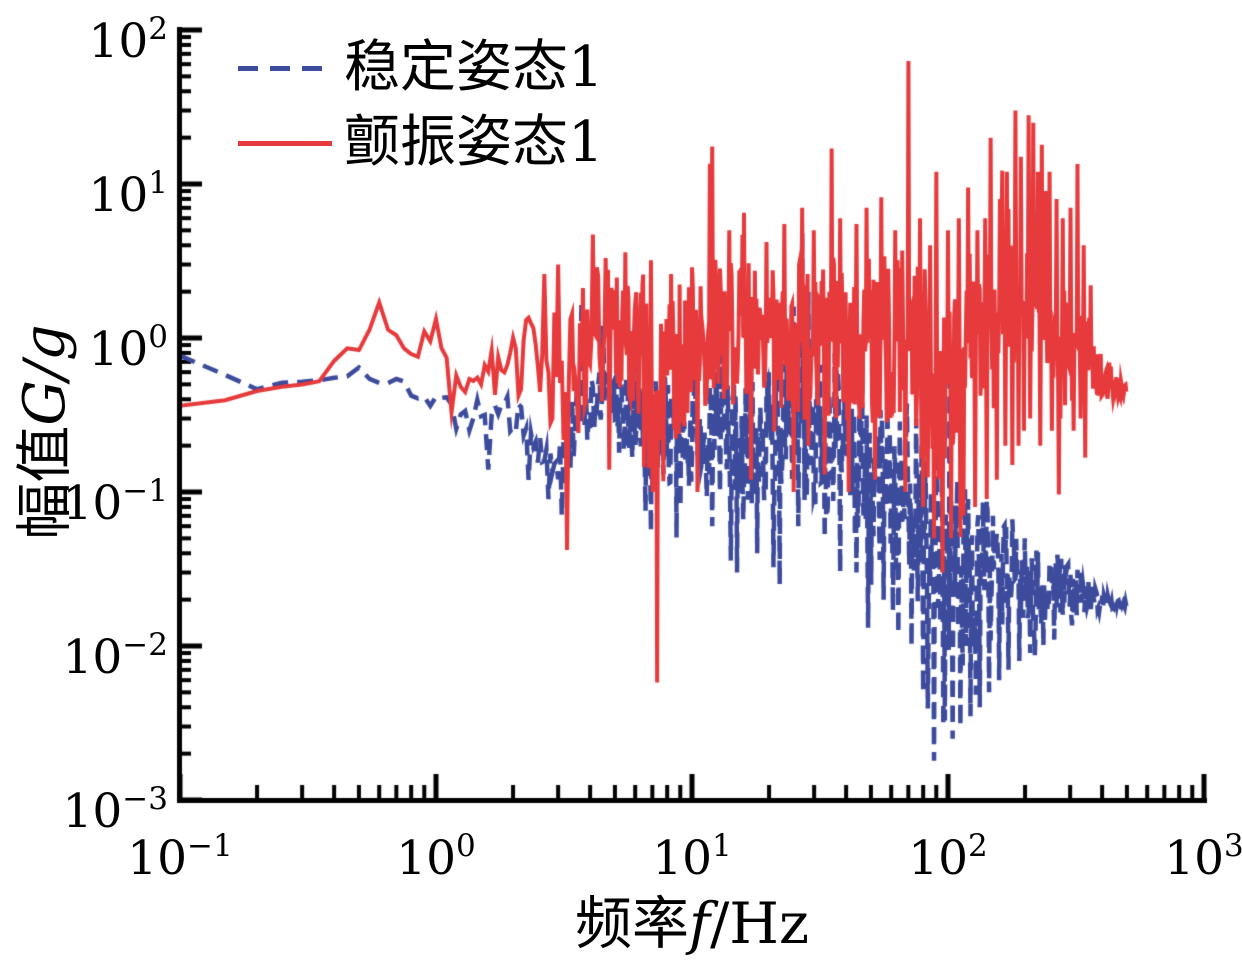 This screenshot has height=965, width=1242. Describe the element at coordinates (948, 857) in the screenshot. I see `x-tick-label: 10²` at that location.